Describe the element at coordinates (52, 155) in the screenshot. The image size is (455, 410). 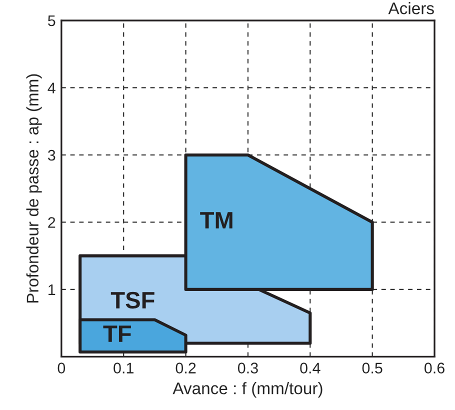
I see `y-tick-label: 3` at that location.